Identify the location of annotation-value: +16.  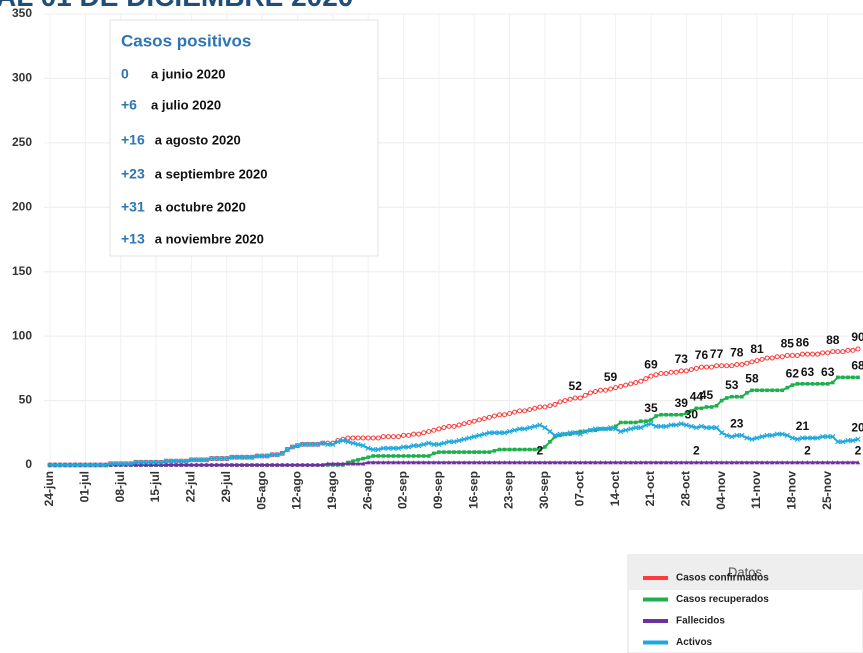
(133, 140).